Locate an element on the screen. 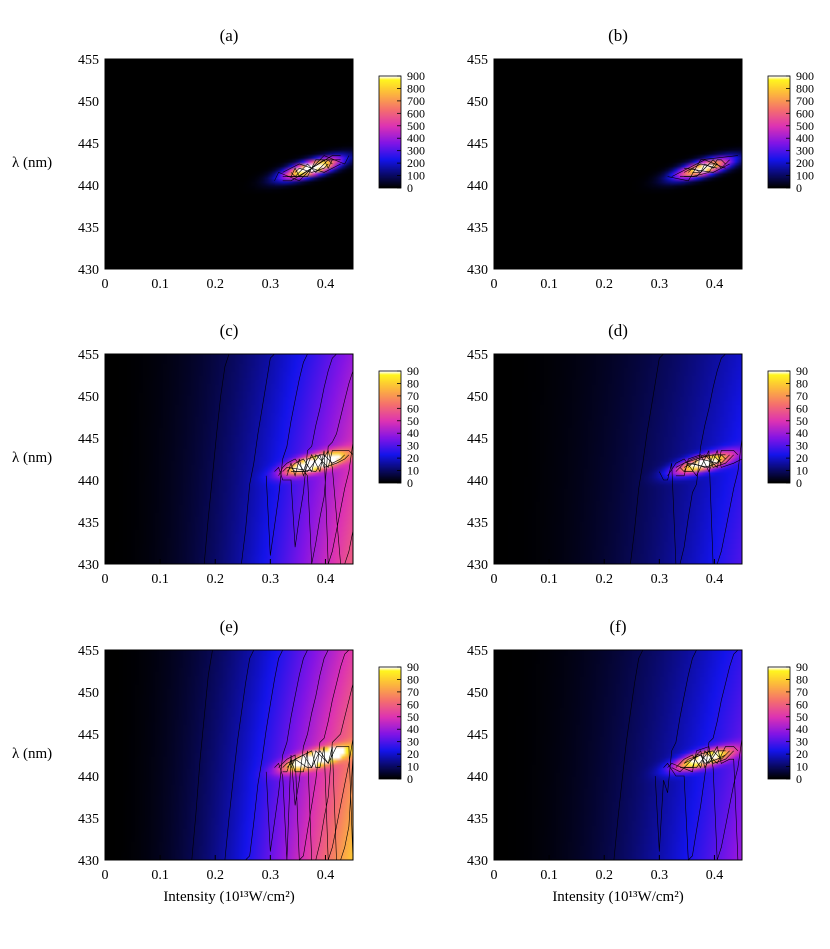 The width and height of the screenshot is (830, 949). x-axis-label: Intensity (10¹³W/cm²) is located at coordinates (617, 897).